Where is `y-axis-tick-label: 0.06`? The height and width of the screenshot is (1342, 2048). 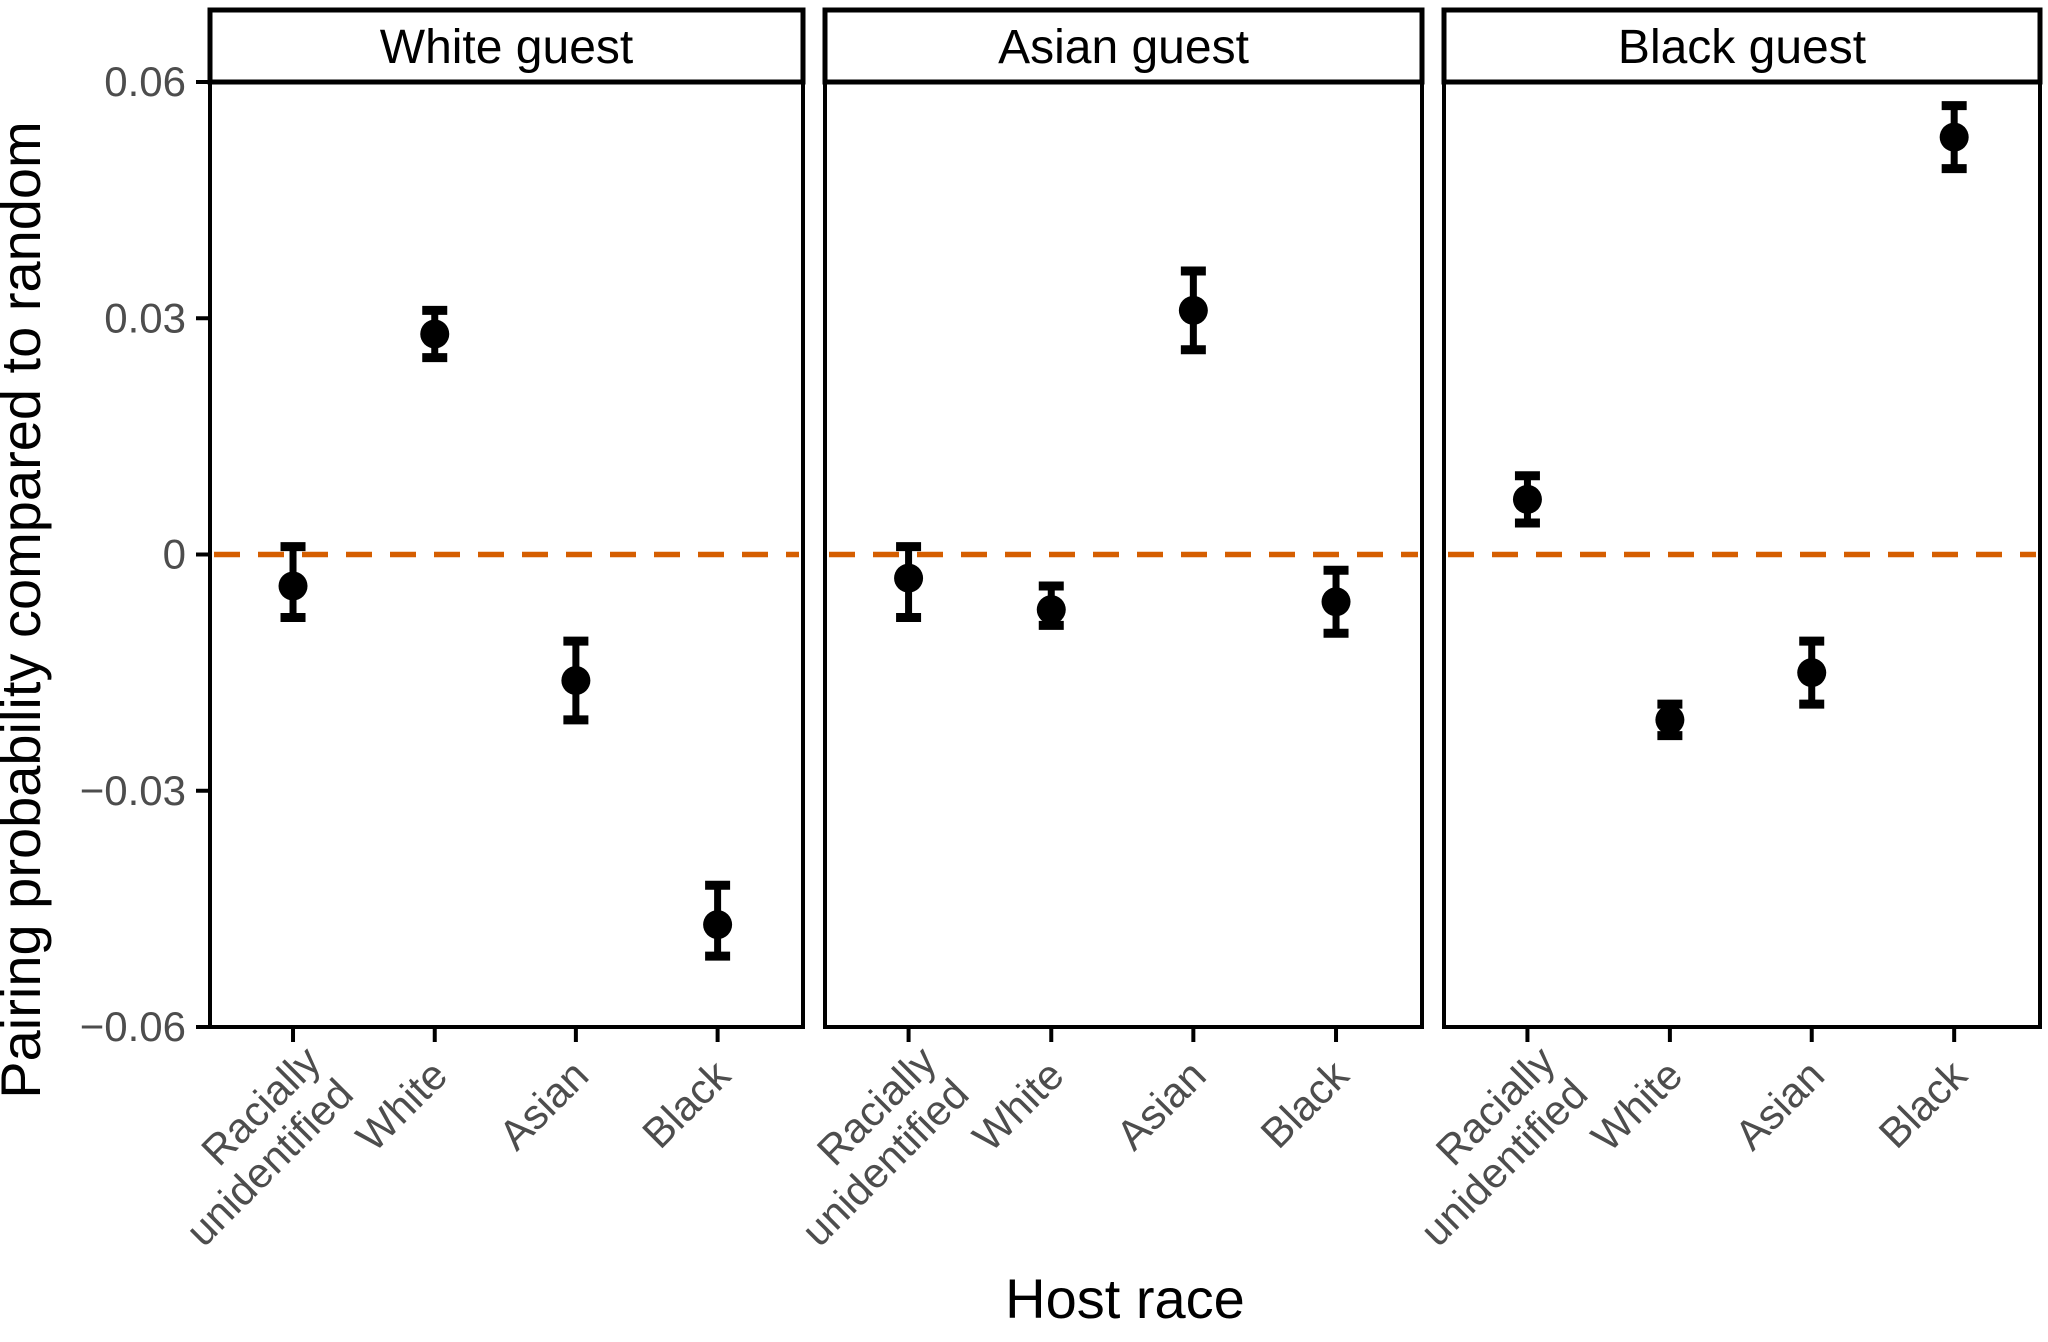
y-axis-tick-label: 0.06 is located at coordinates (145, 81).